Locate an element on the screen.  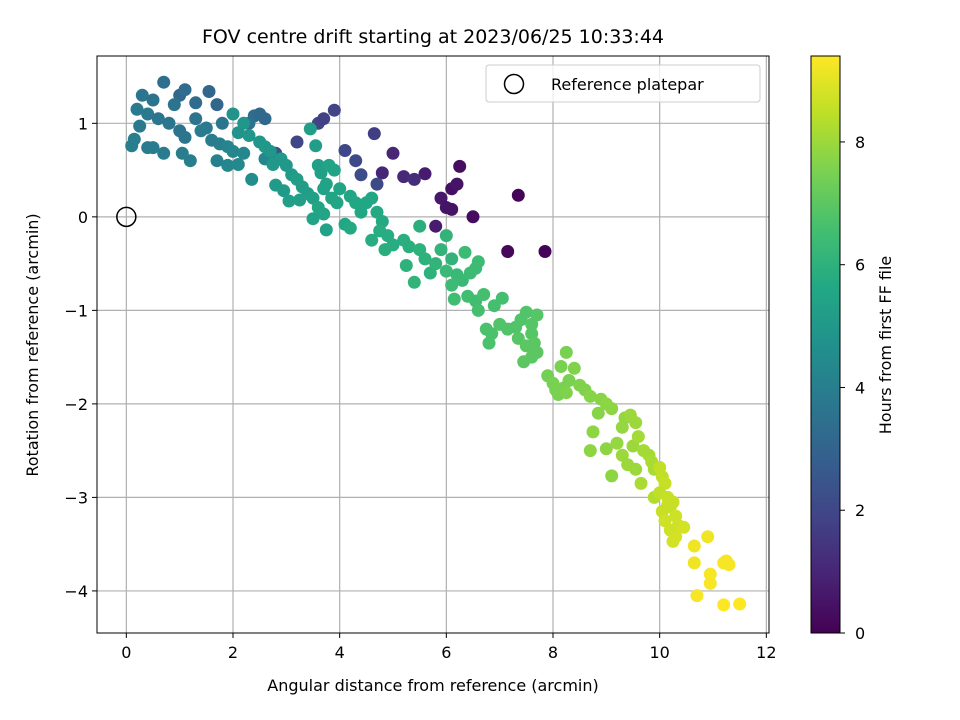
reference-point is located at coordinates (126, 217).